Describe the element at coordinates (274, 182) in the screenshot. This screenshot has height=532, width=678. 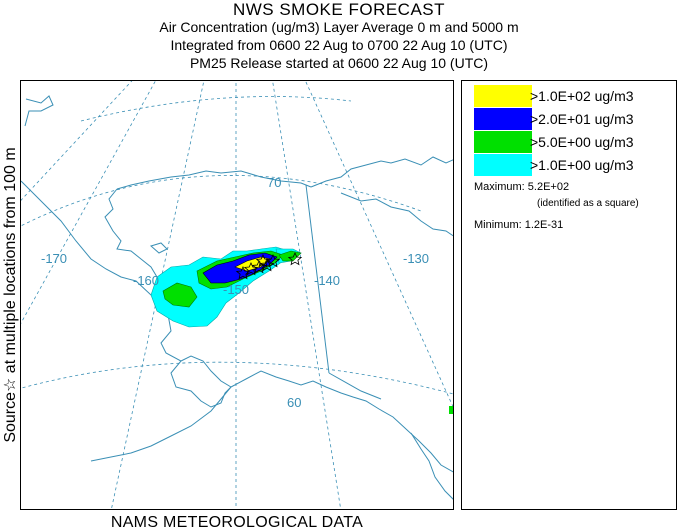
I see `grid-label-lat70: 70` at that location.